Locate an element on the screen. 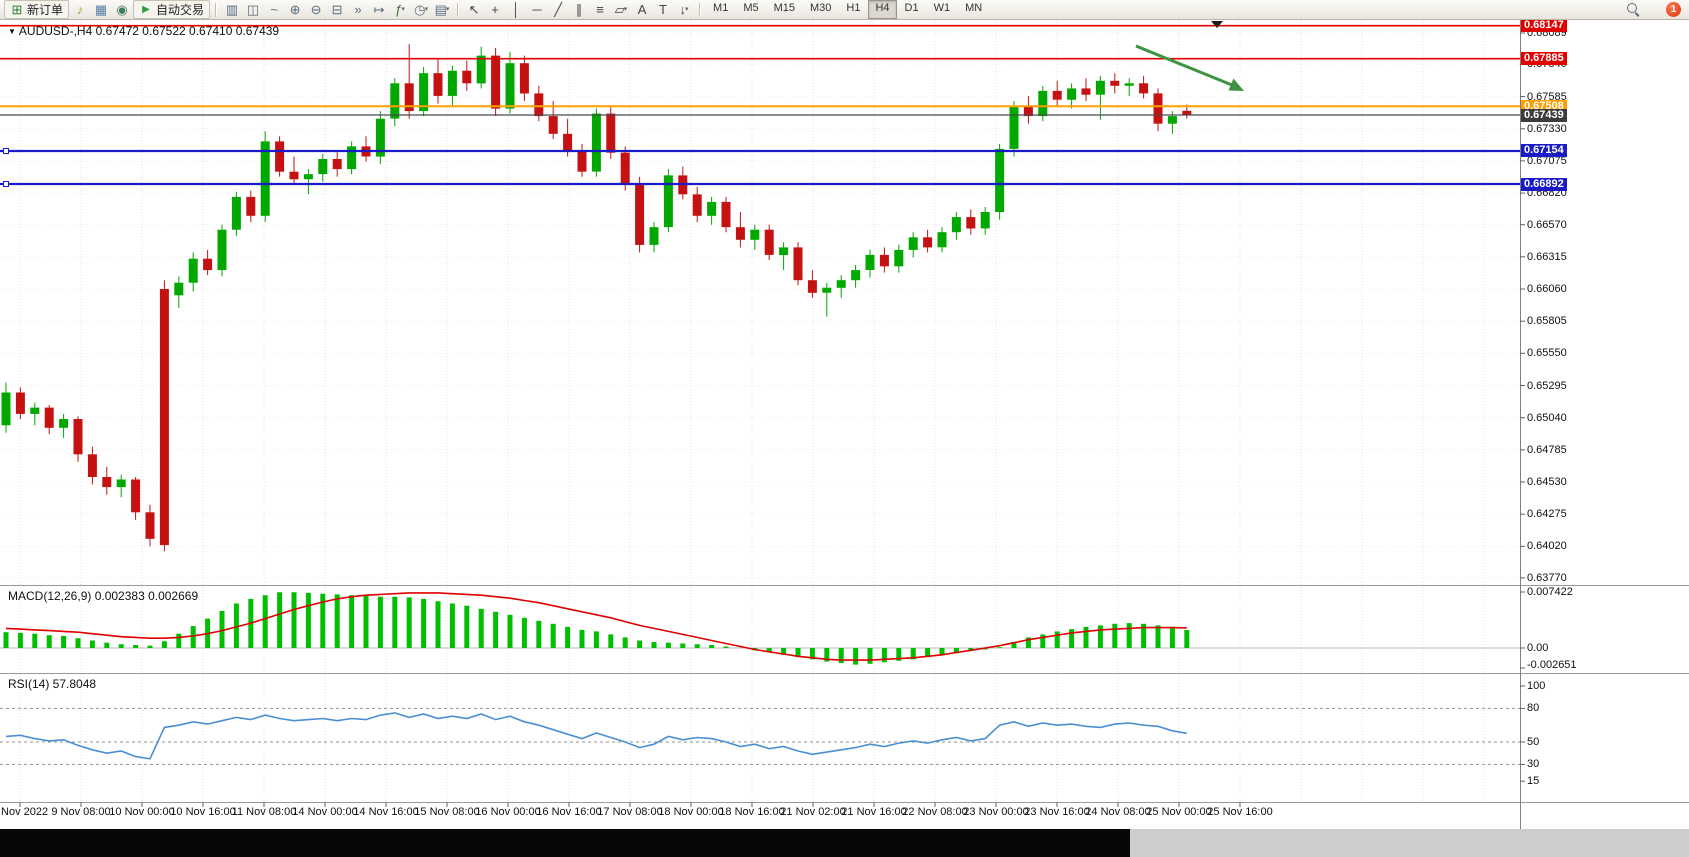 This screenshot has width=1689, height=857. price-axis-tick: 0.65295 is located at coordinates (1547, 385).